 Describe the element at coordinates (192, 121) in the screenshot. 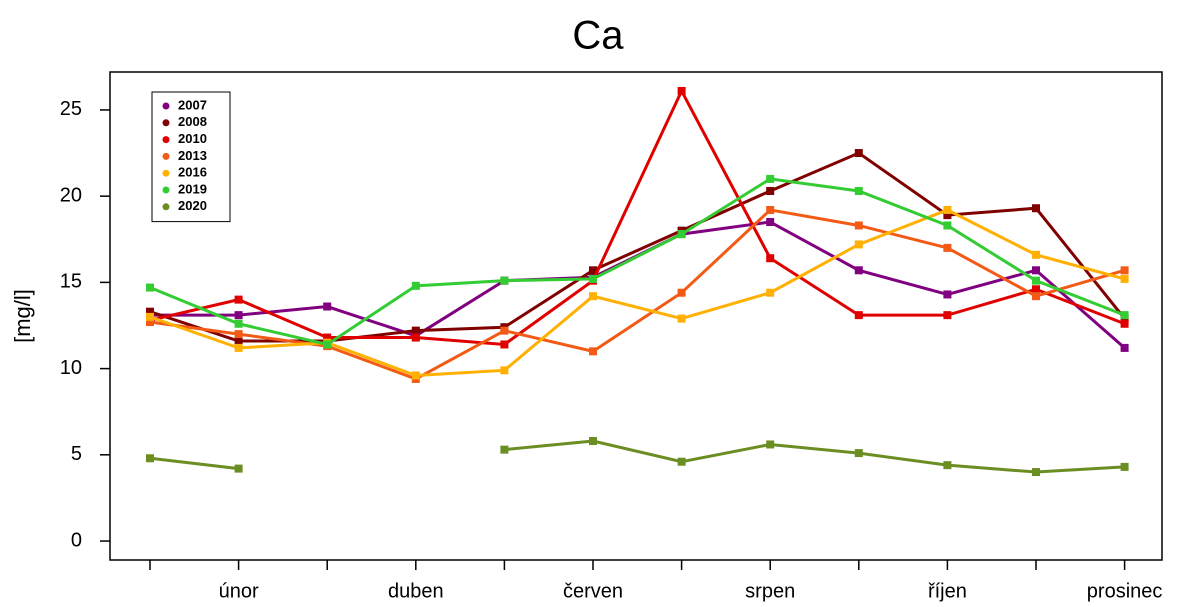

I see `legend-label: 2008` at that location.